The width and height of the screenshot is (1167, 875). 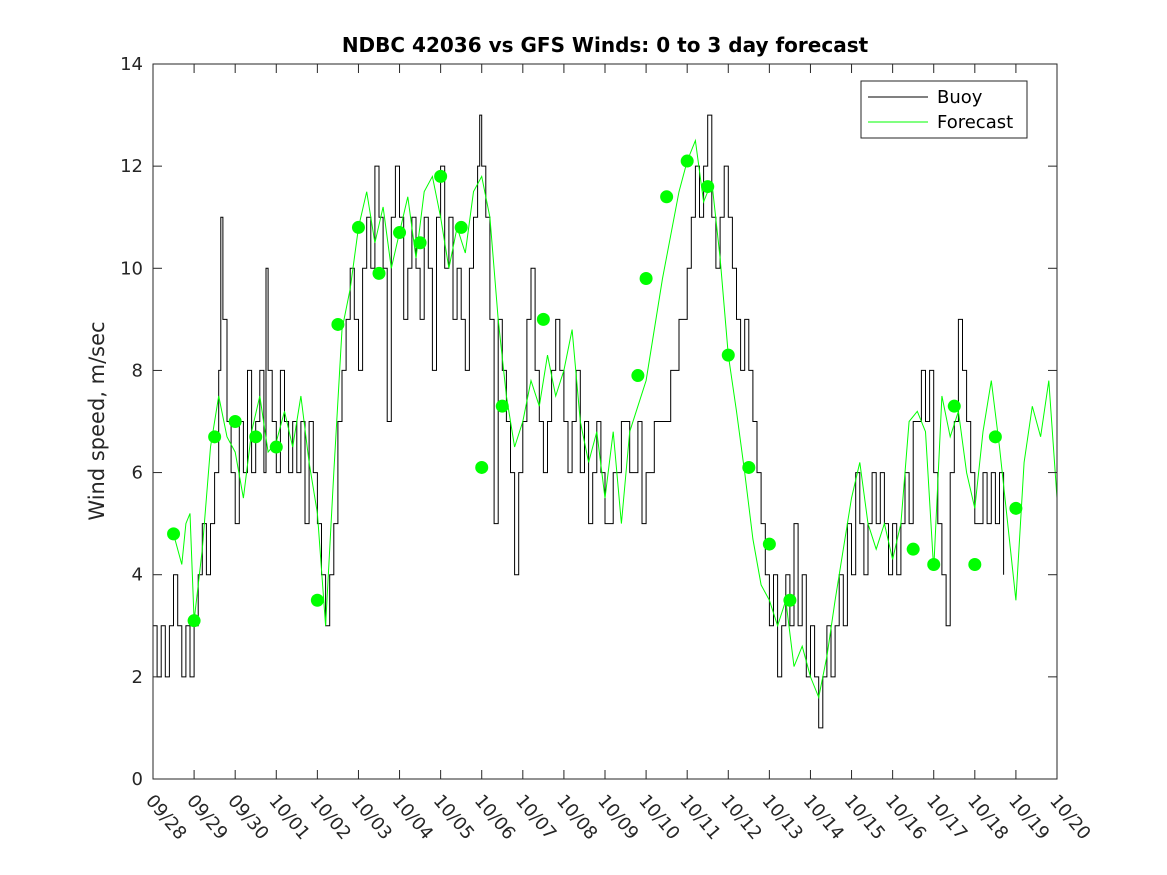 What do you see at coordinates (131, 166) in the screenshot?
I see `y-tick-label: 12` at bounding box center [131, 166].